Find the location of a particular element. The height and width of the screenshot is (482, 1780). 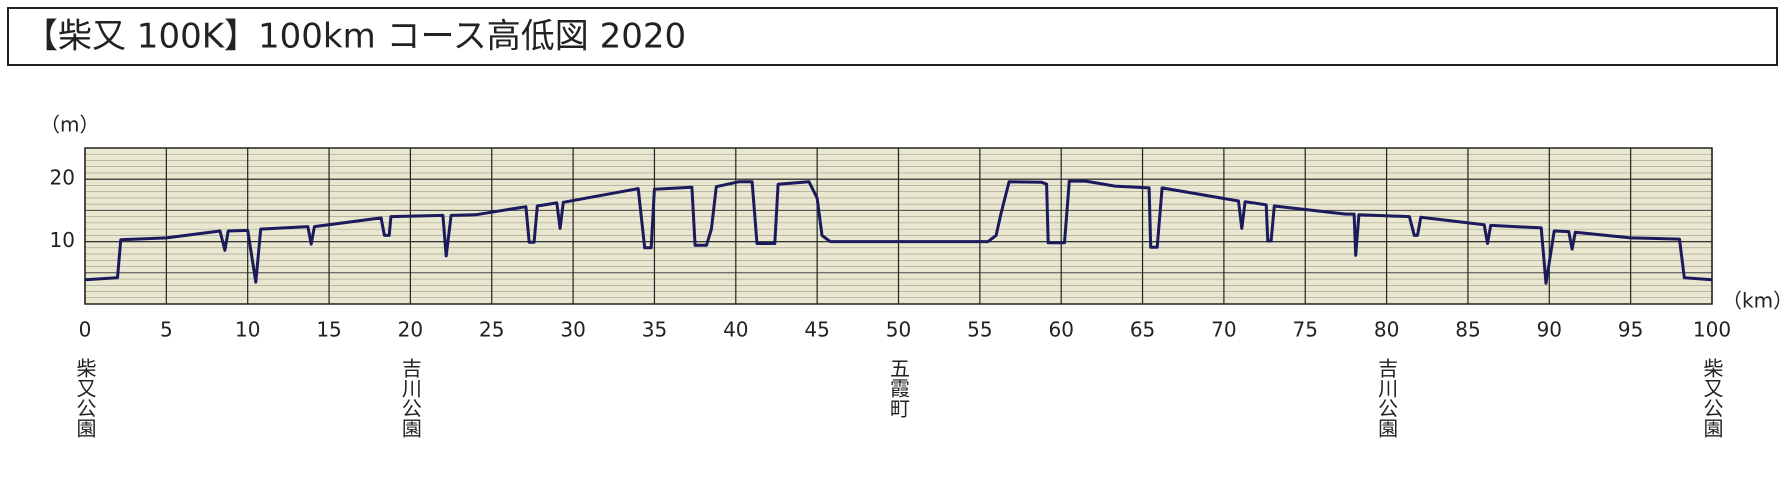

y-tick-label: 10 is located at coordinates (62, 240).